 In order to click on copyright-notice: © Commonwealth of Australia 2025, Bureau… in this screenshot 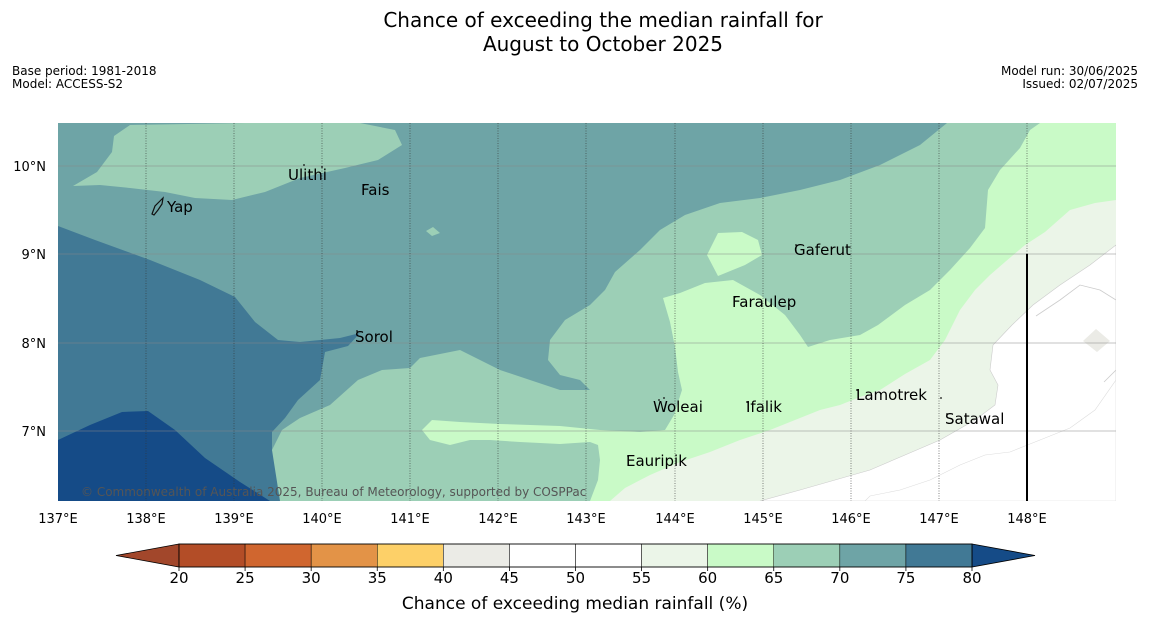, I will do `click(334, 492)`.